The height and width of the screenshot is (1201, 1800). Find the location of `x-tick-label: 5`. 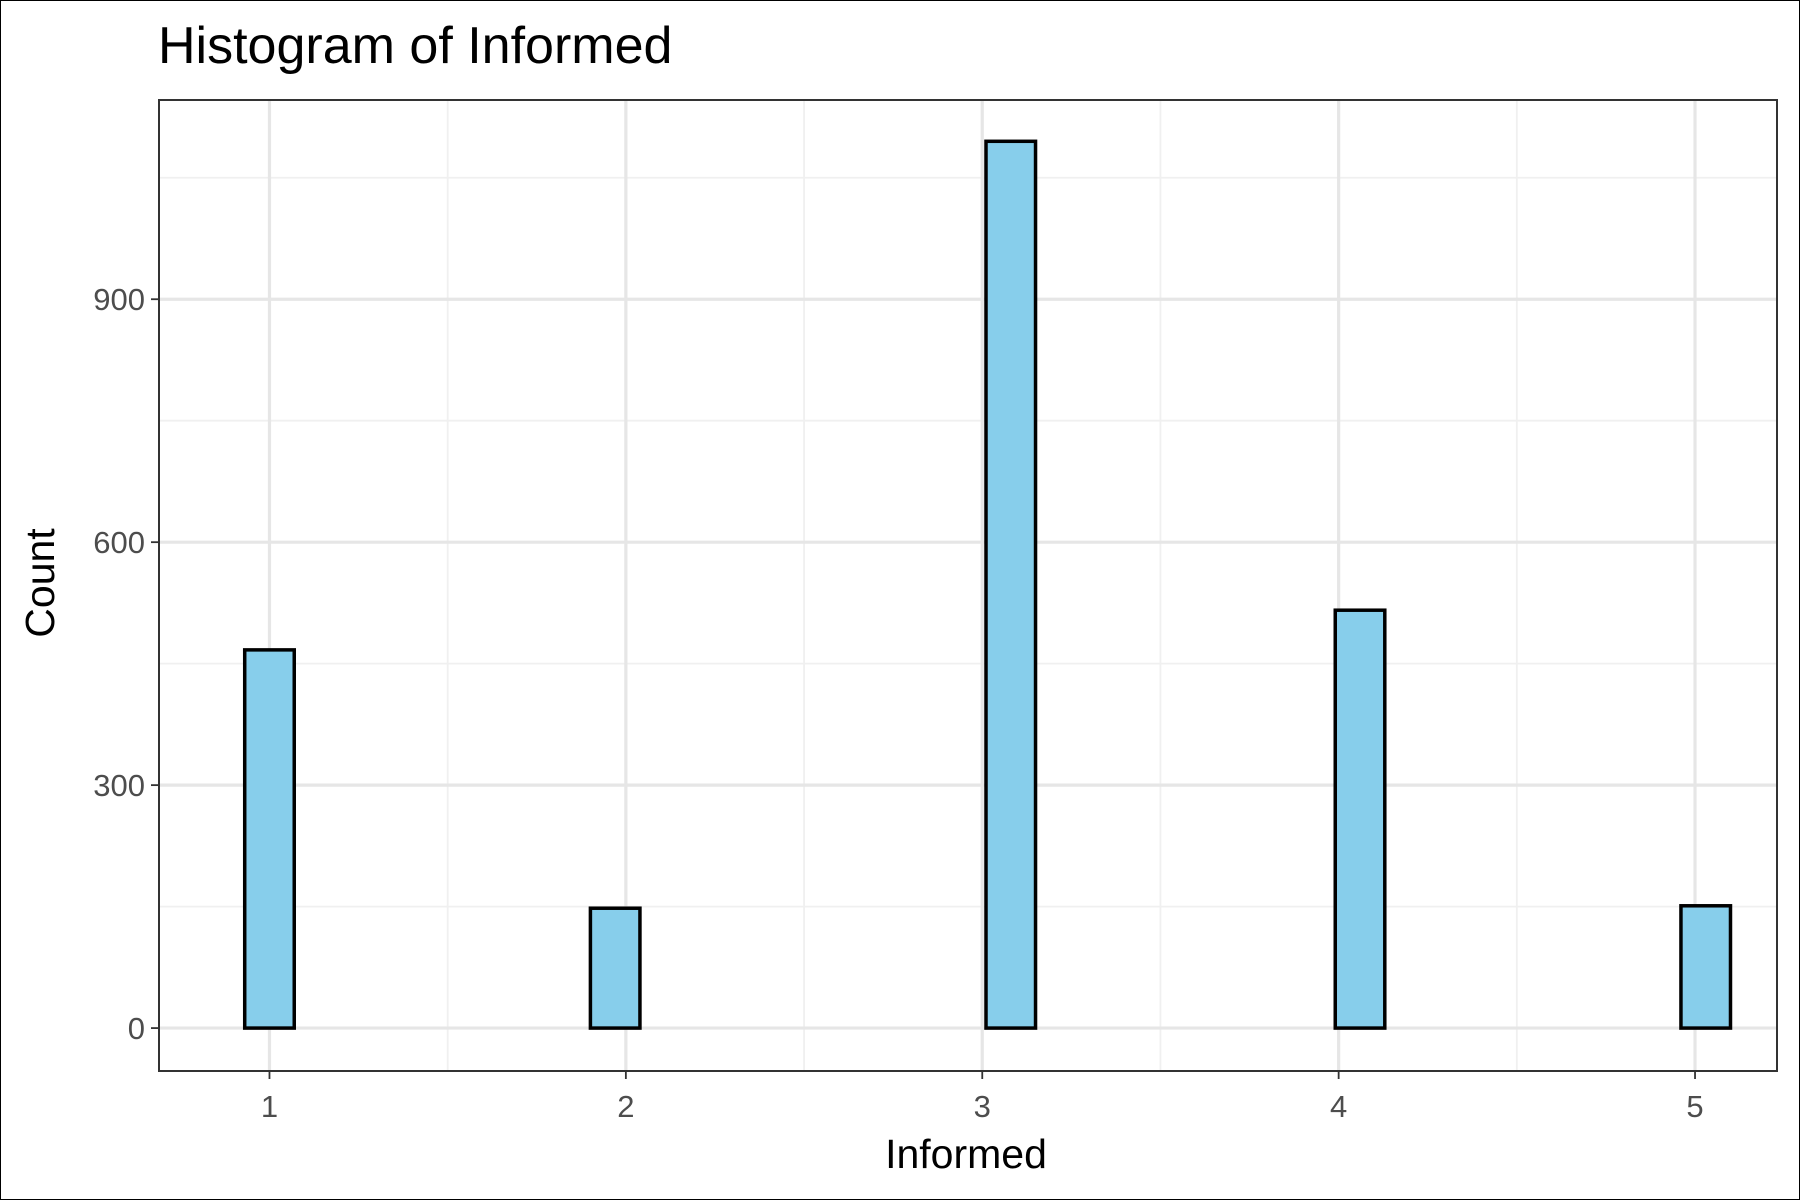

x-tick-label: 5 is located at coordinates (1694, 1106).